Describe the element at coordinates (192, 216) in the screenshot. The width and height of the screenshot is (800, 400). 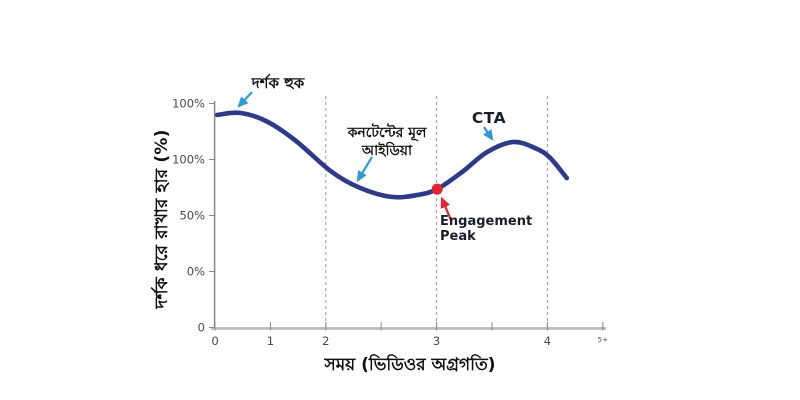
I see `y-tick-label: 50%` at that location.